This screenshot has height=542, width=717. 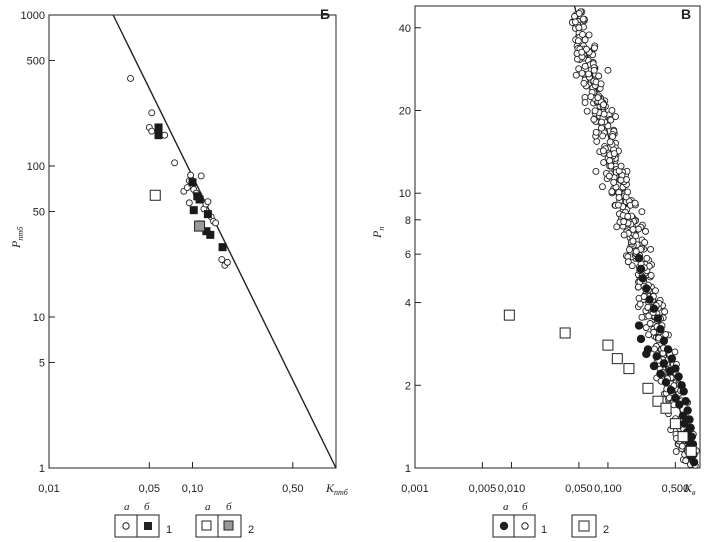 What do you see at coordinates (608, 489) in the screenshot?
I see `x-tick-label: 0,100` at bounding box center [608, 489].